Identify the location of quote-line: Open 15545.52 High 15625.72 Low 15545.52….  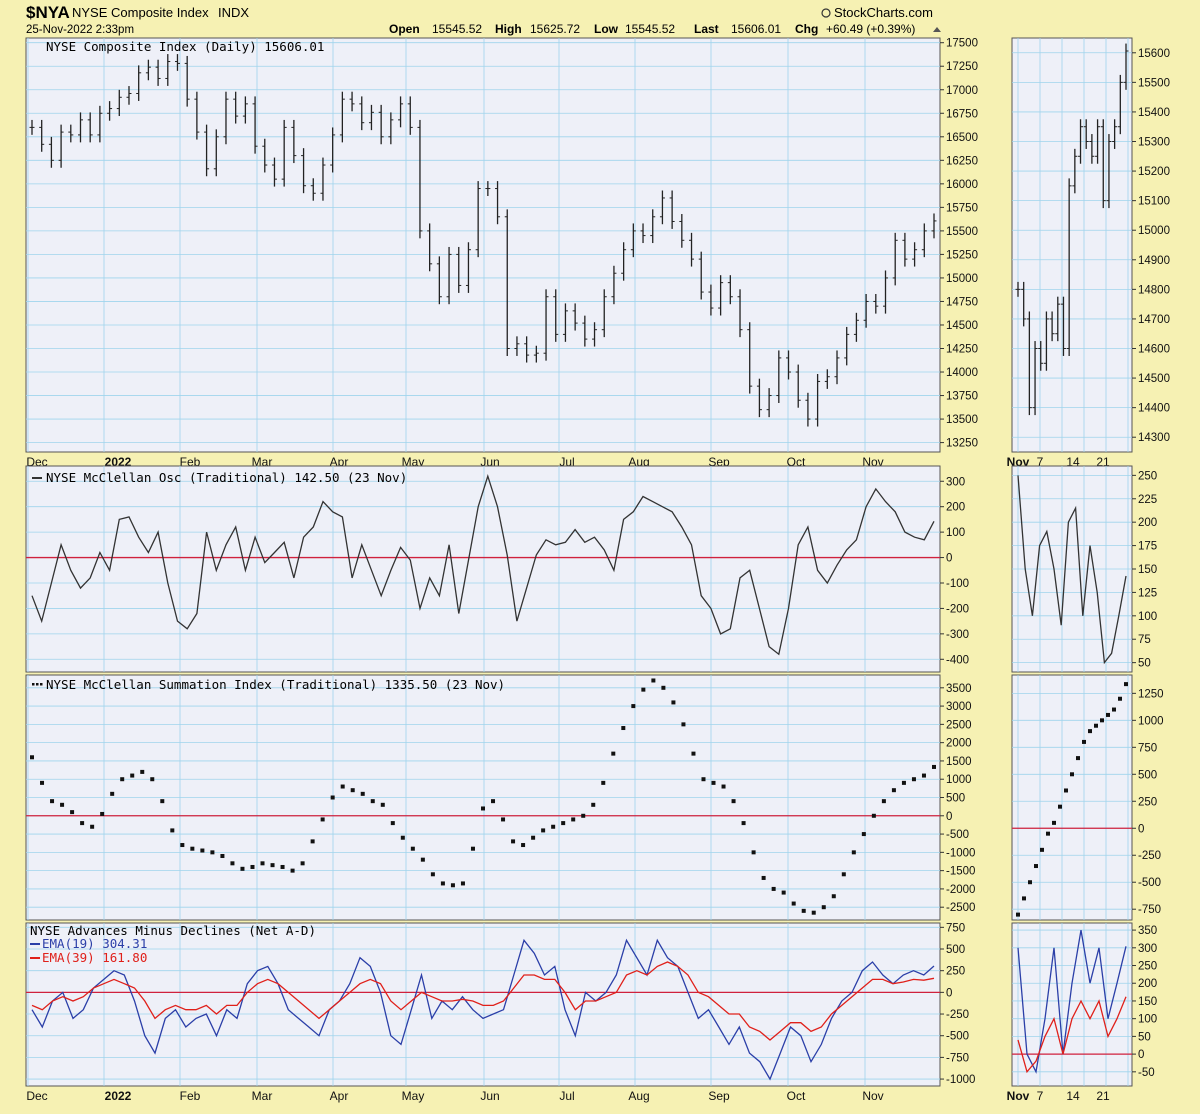
(665, 29).